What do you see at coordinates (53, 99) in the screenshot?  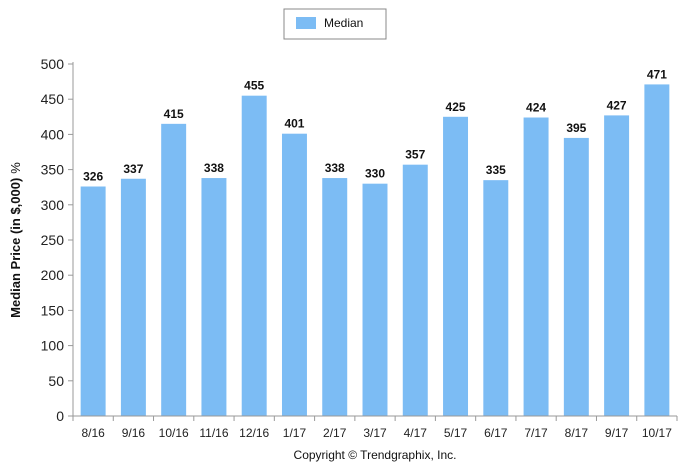 I see `y-tick-label: 450` at bounding box center [53, 99].